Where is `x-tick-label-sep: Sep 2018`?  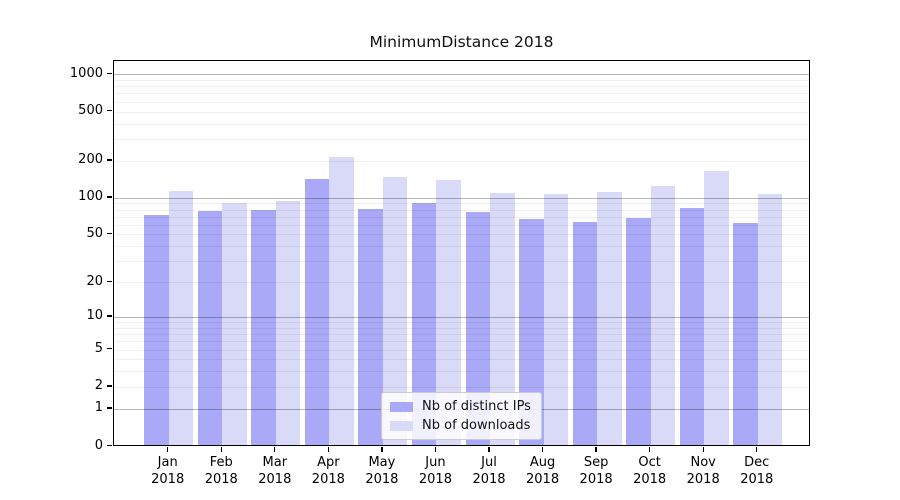
x-tick-label-sep: Sep 2018 is located at coordinates (596, 471).